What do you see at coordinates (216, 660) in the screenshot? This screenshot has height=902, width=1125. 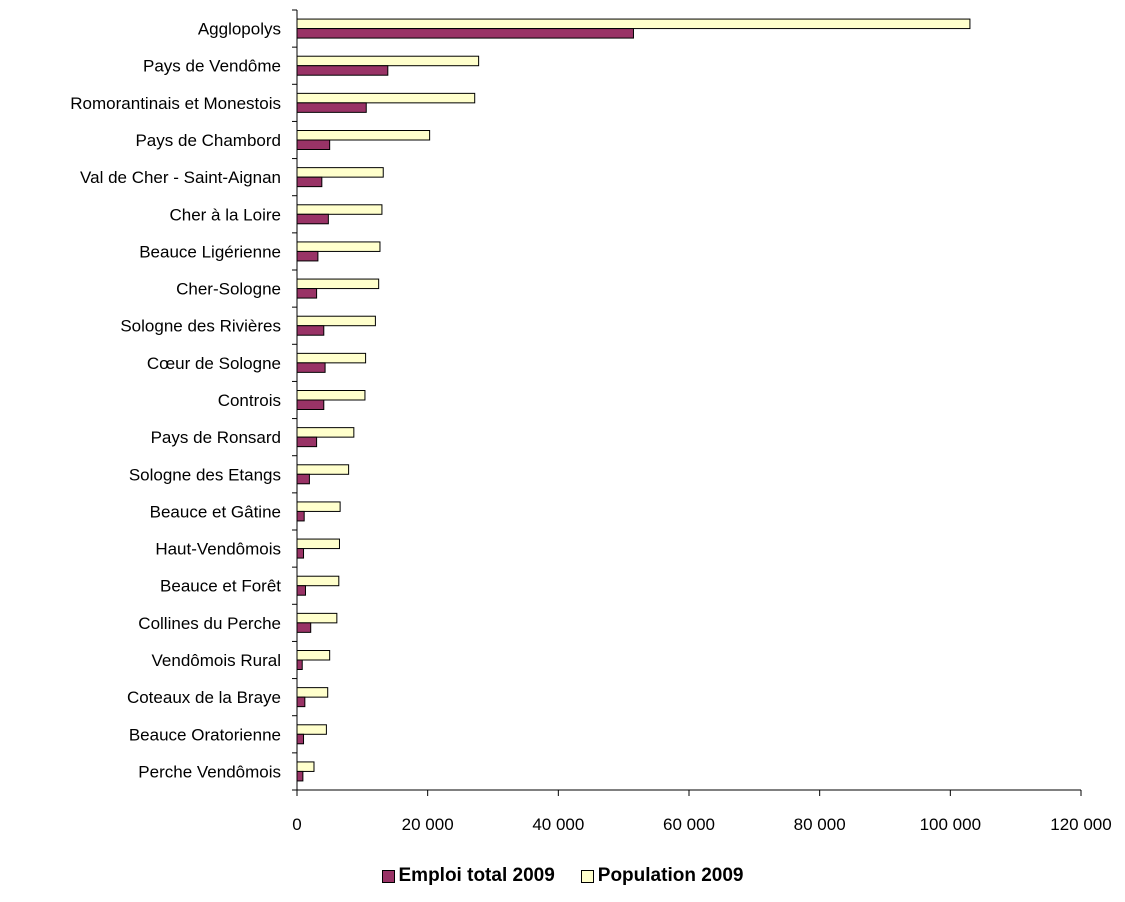 I see `category-label-17: Vendômois Rural` at bounding box center [216, 660].